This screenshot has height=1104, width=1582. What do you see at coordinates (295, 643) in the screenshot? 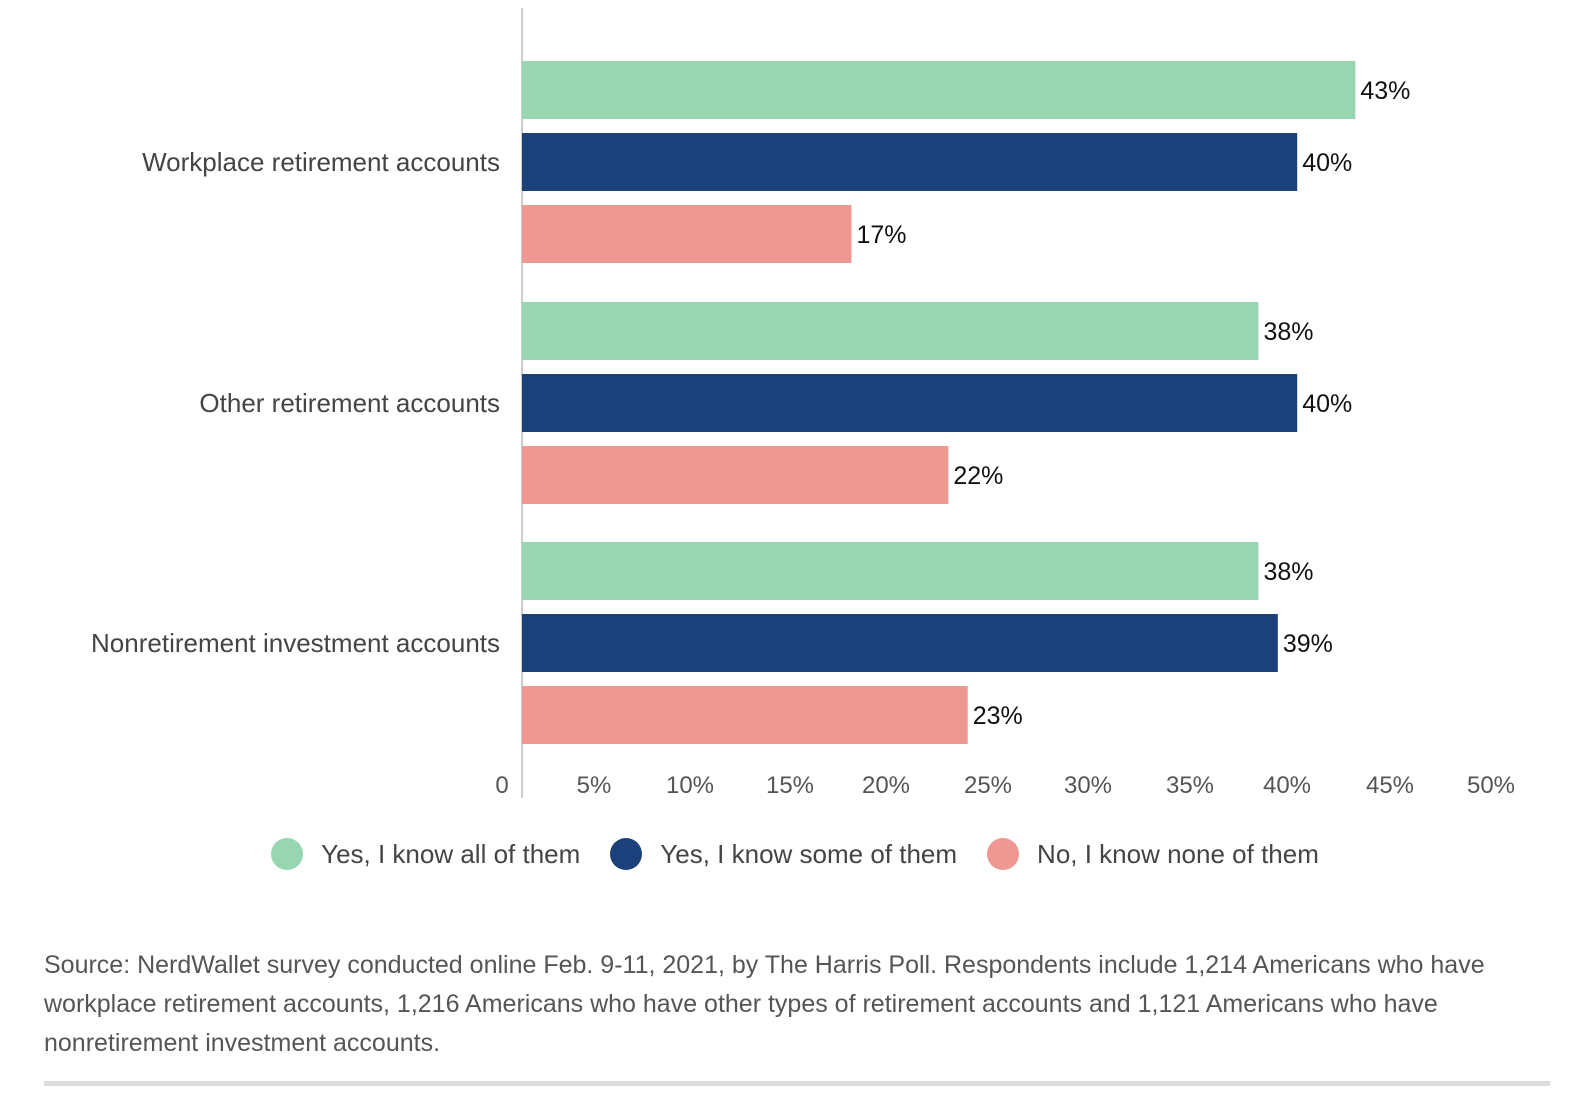
I see `category-label: Nonretirement investment accounts` at bounding box center [295, 643].